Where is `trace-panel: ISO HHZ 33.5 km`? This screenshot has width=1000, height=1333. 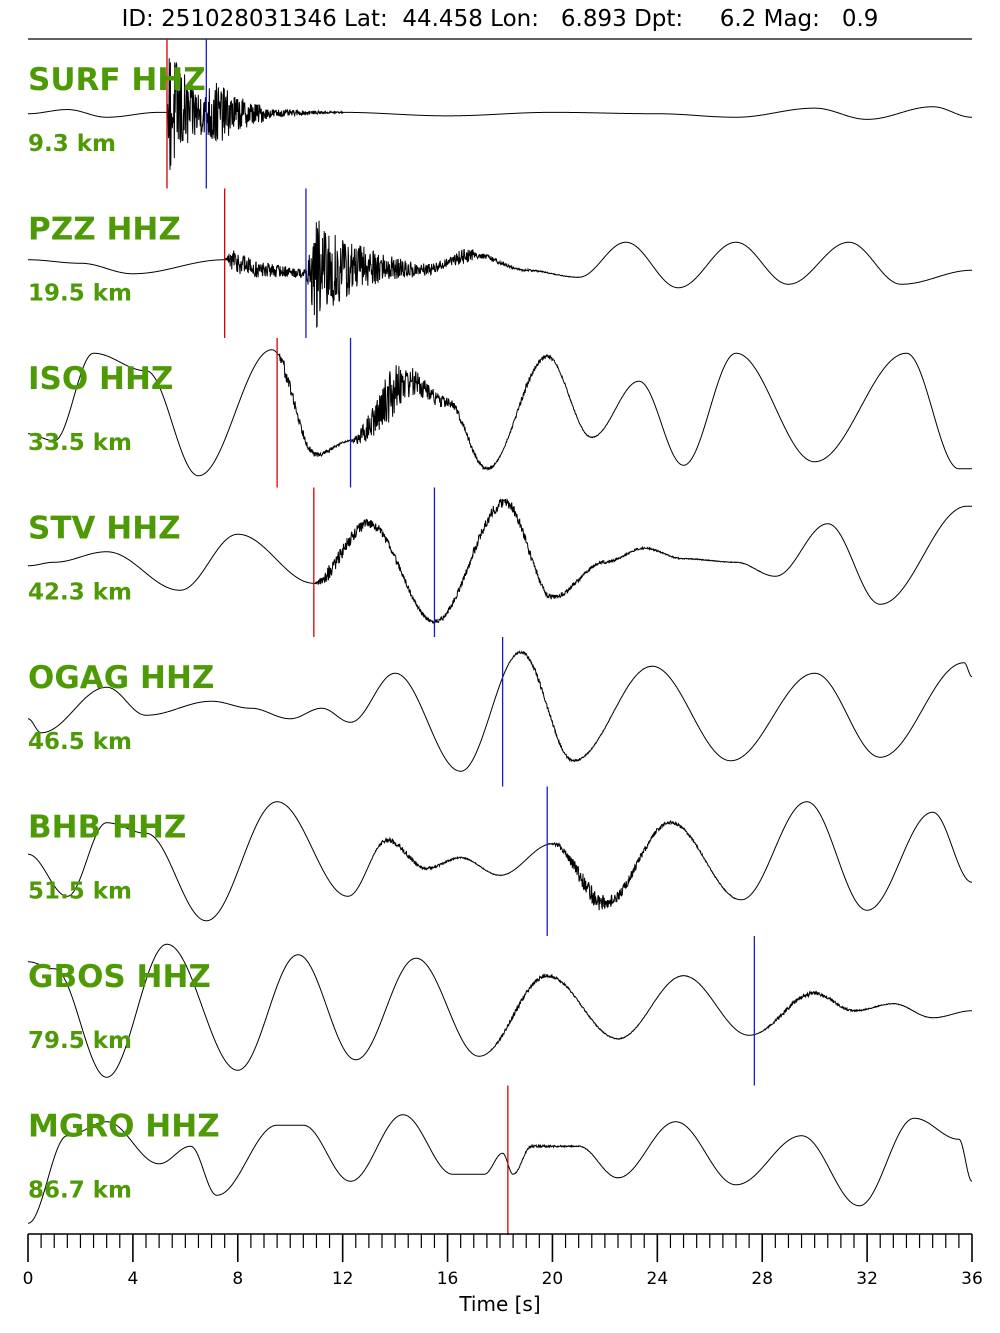
trace-panel: ISO HHZ 33.5 km is located at coordinates (500, 413).